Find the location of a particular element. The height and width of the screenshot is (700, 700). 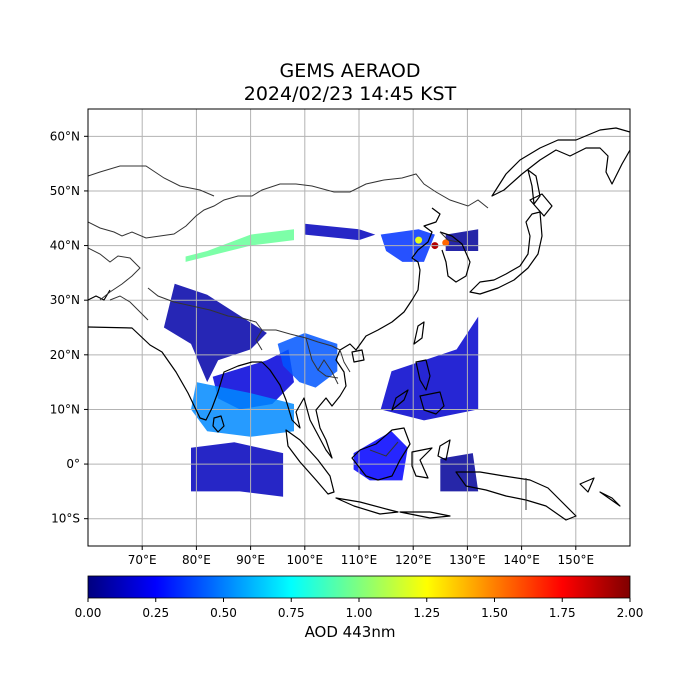

coastline-borneo is located at coordinates (381, 454).